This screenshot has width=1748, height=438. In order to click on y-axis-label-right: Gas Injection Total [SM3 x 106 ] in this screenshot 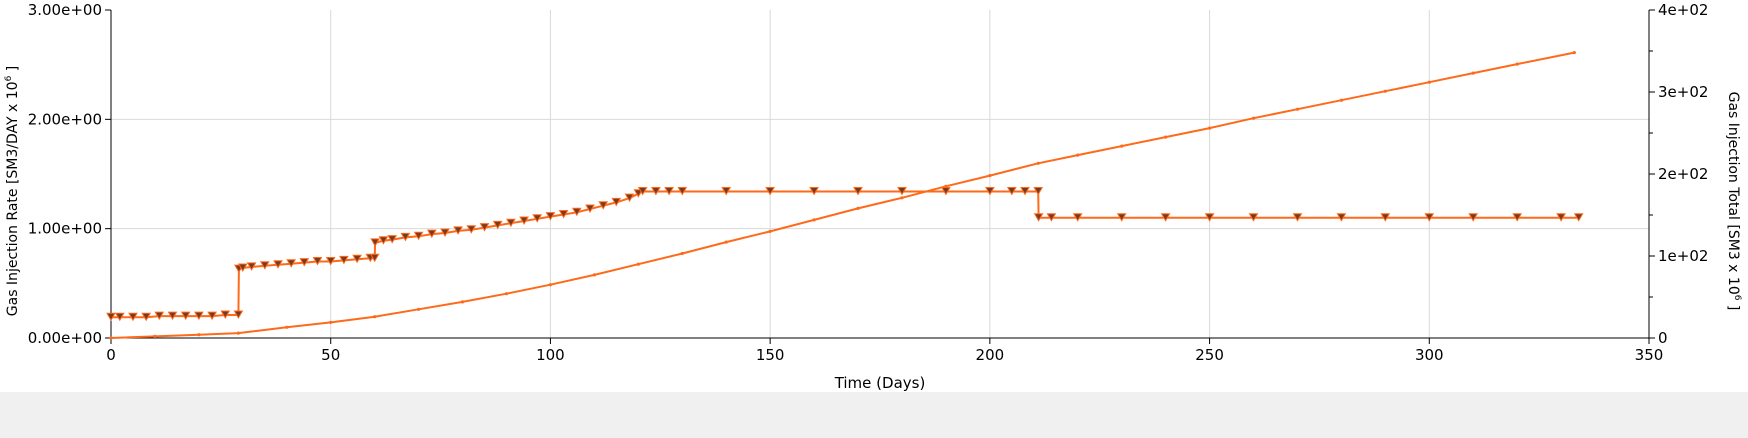, I will do `click(1733, 201)`.